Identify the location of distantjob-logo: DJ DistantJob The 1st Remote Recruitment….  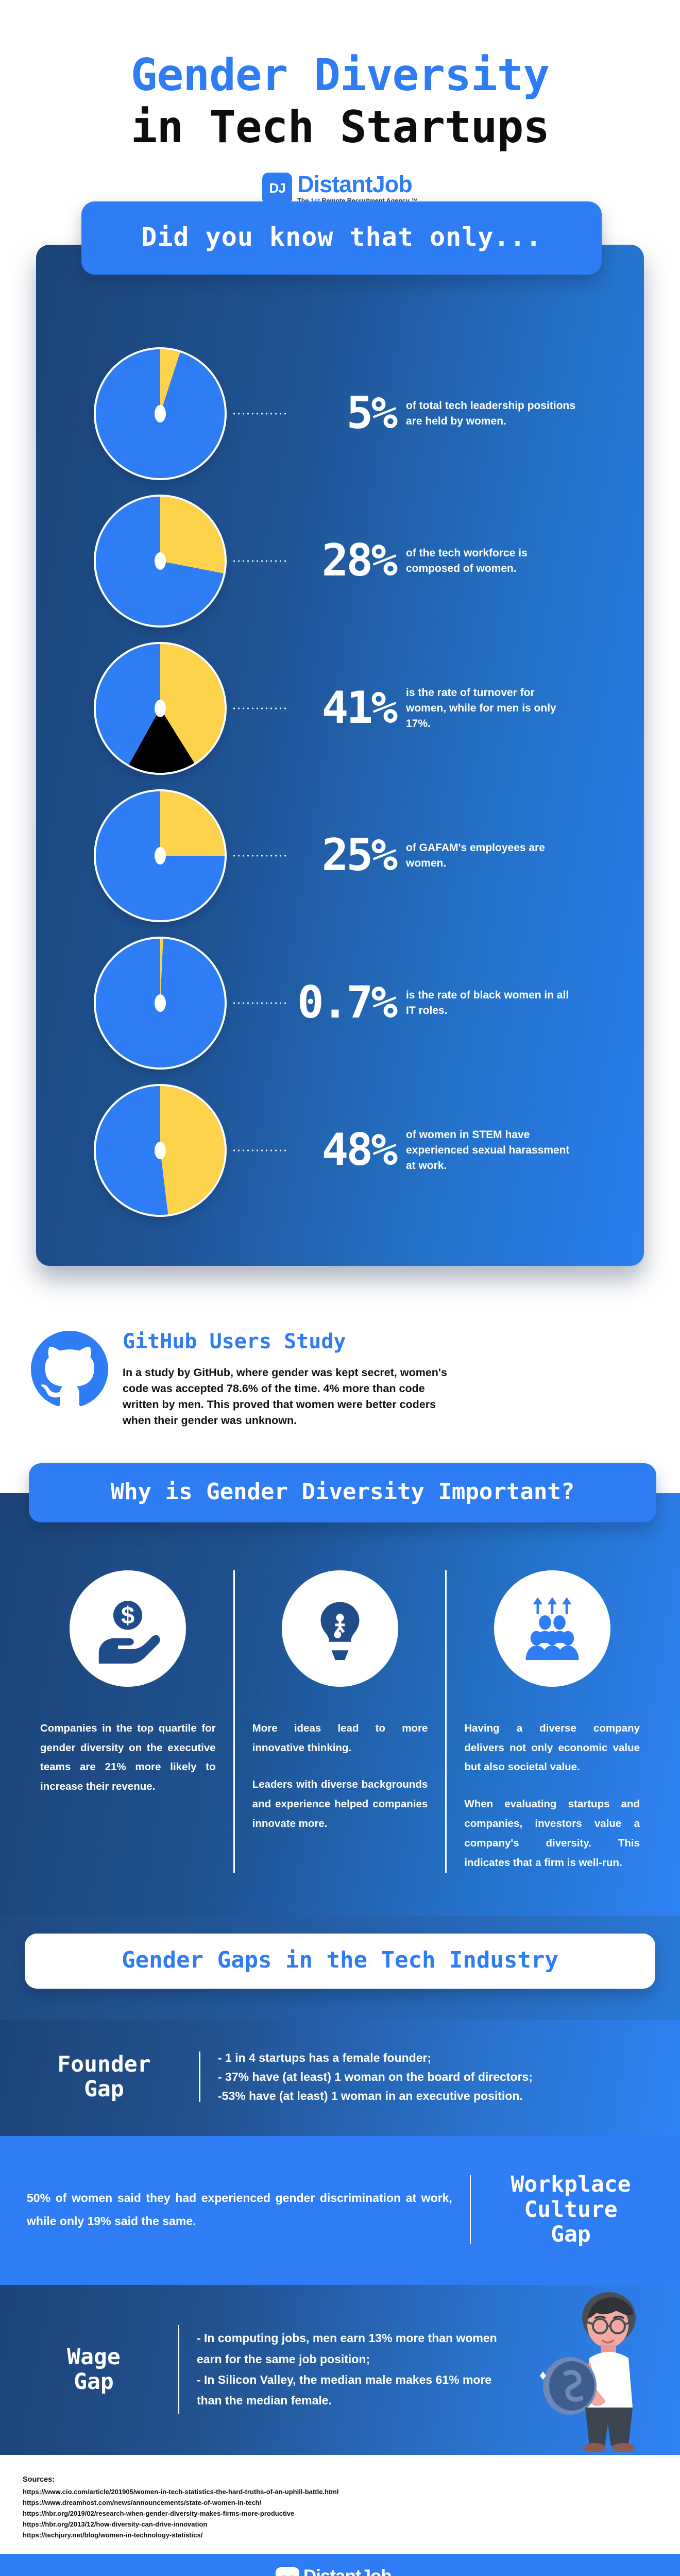
(340, 188).